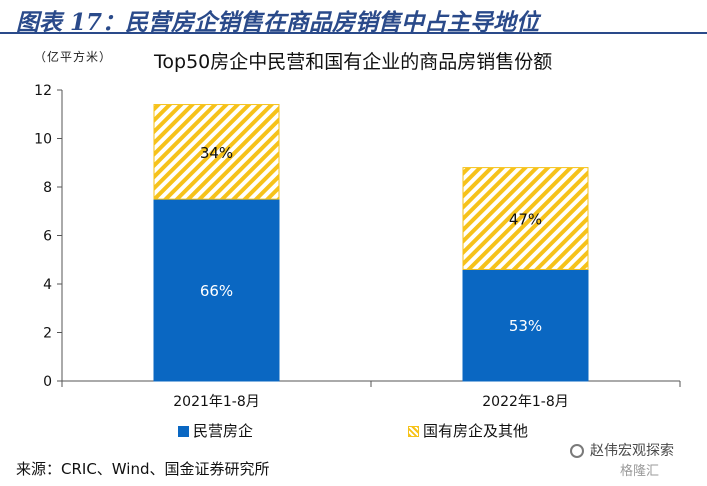 The height and width of the screenshot is (486, 707). I want to click on legend-swatch-private, so click(183, 431).